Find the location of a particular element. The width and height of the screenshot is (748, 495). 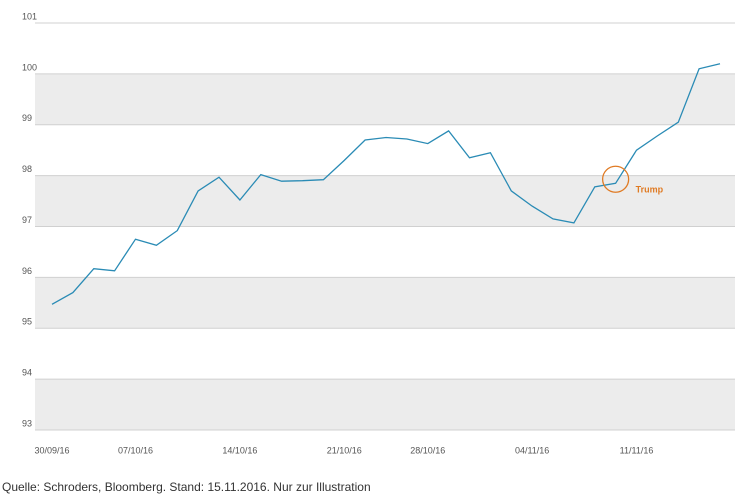

y-tick-label: 99 is located at coordinates (27, 118).